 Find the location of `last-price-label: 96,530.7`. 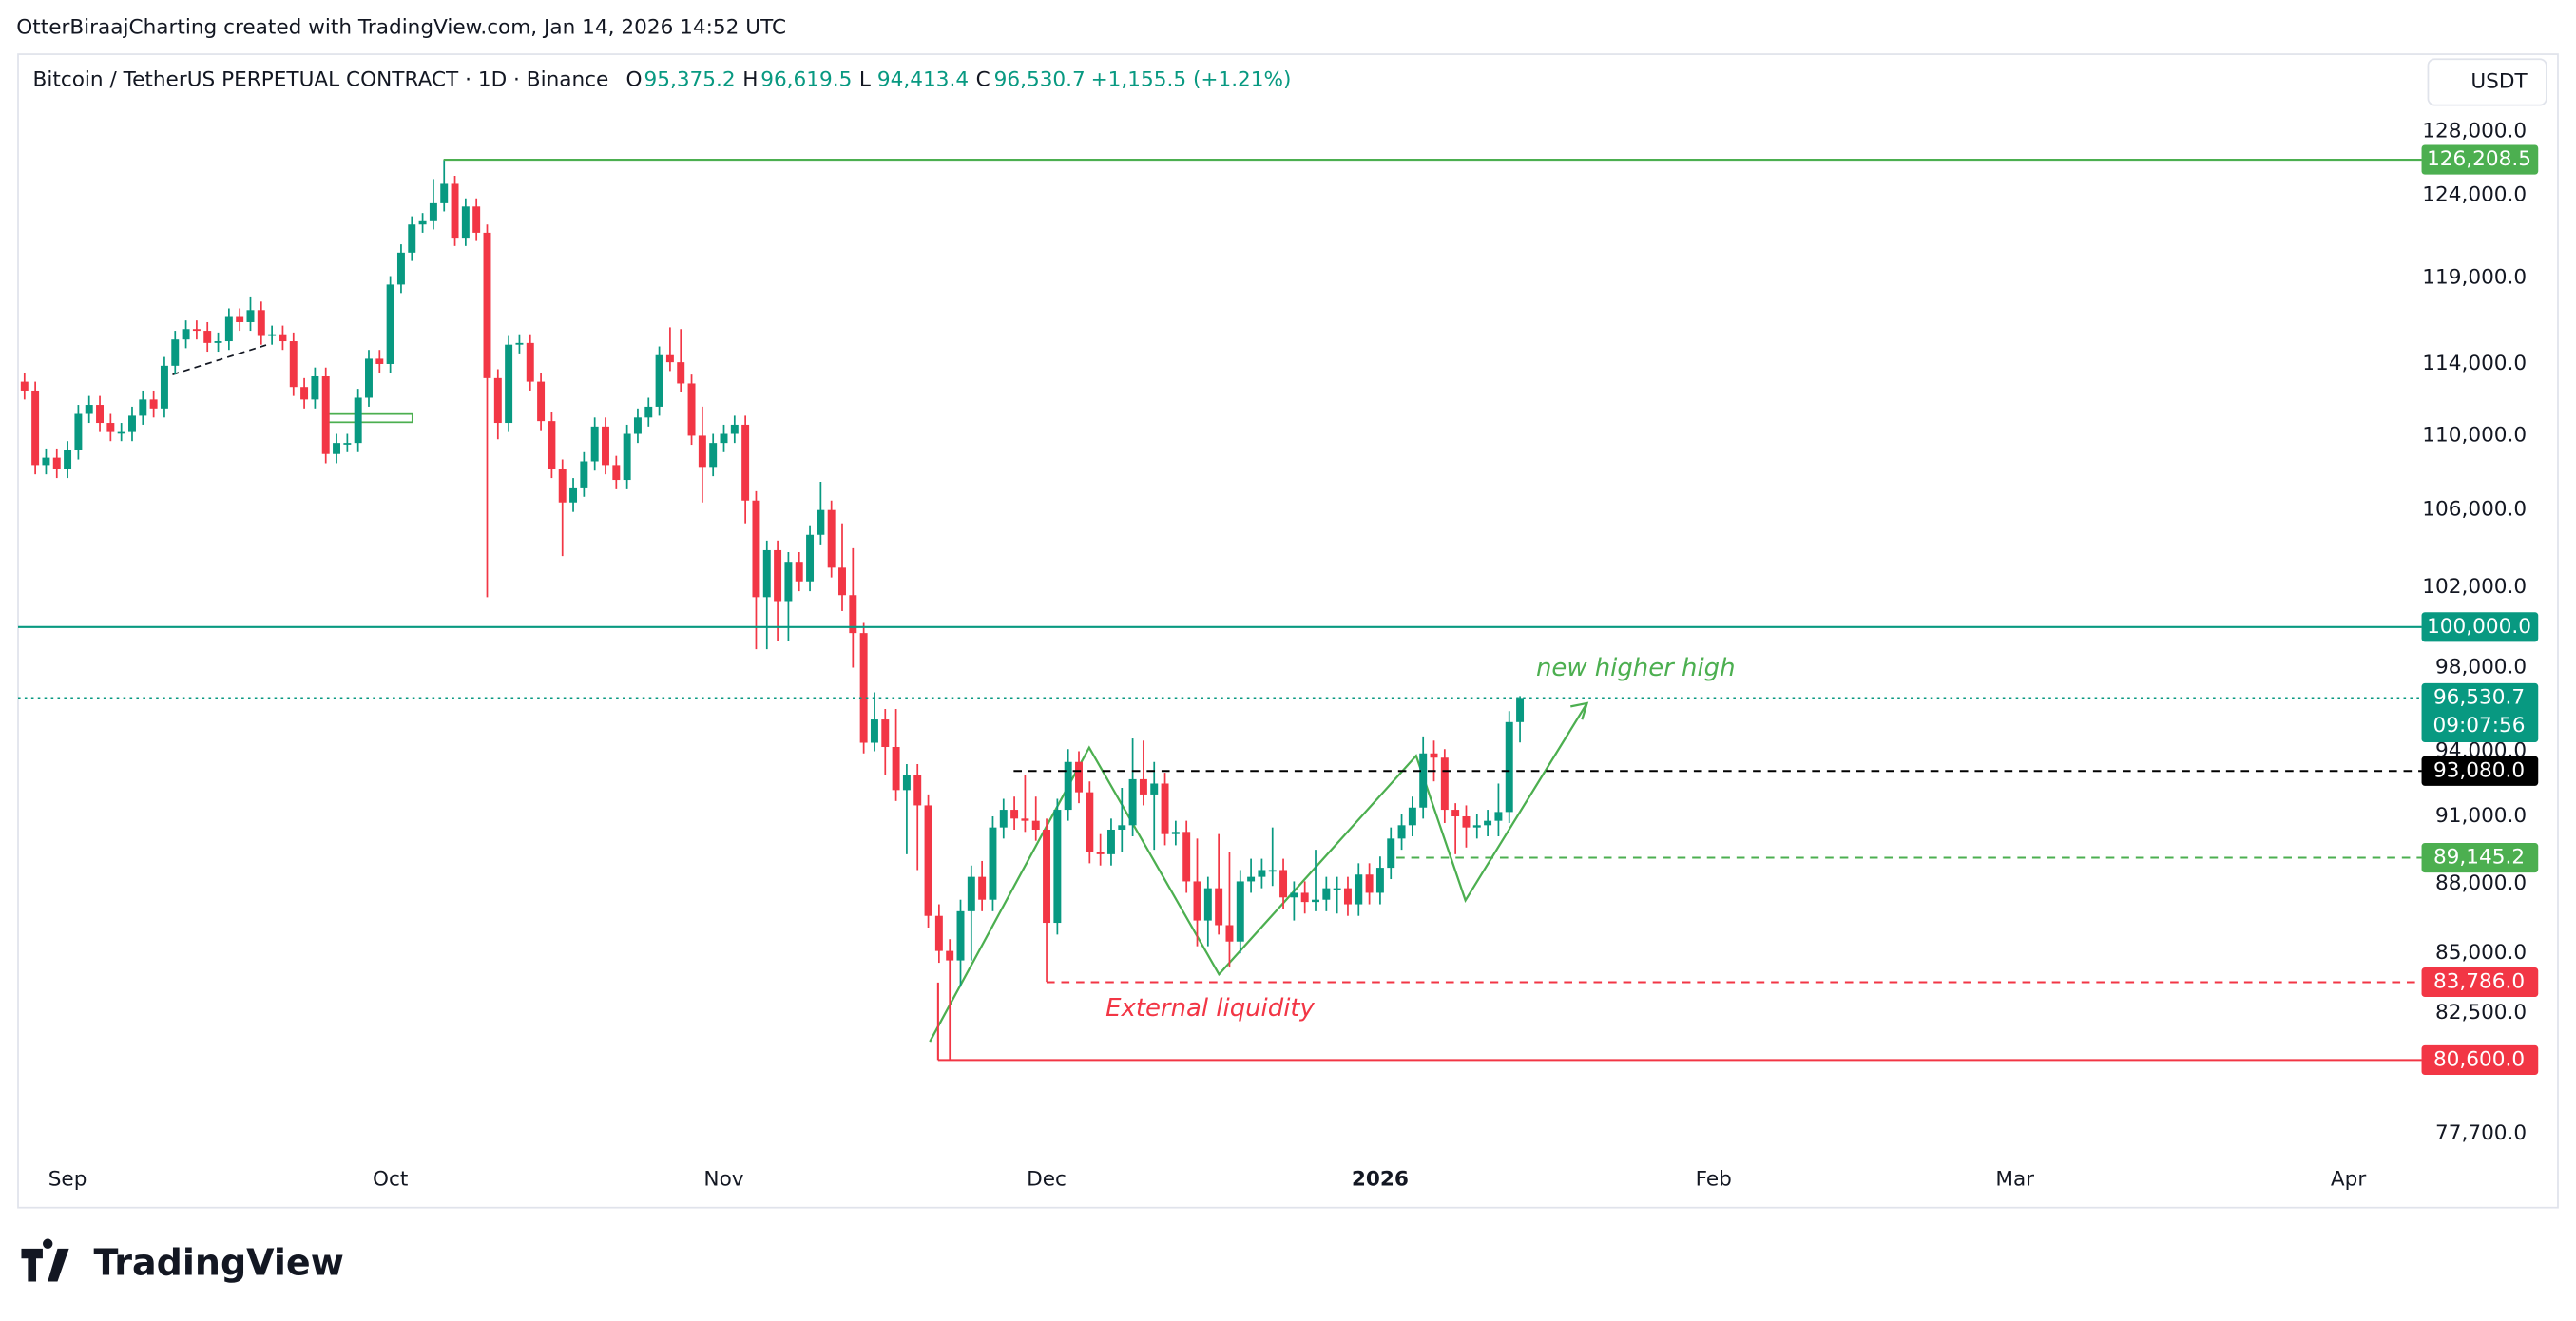

last-price-label: 96,530.7 is located at coordinates (2479, 697).